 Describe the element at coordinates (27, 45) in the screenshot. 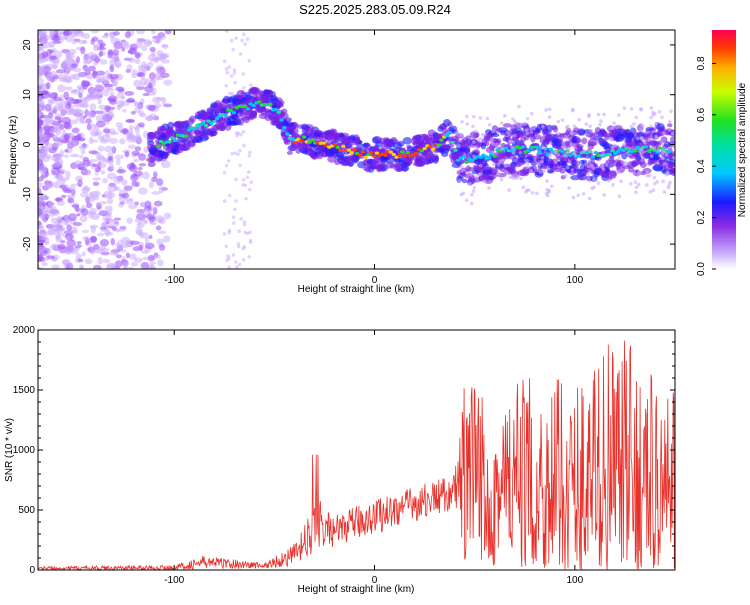

I see `spectrogram-y-tick-label: 20` at that location.